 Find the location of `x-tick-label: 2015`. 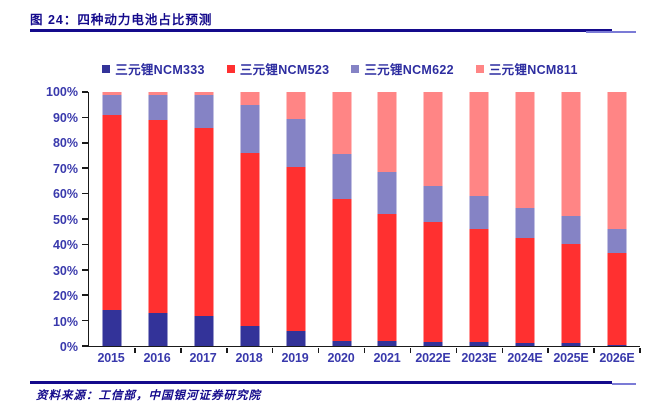

x-tick-label: 2015 is located at coordinates (111, 358).